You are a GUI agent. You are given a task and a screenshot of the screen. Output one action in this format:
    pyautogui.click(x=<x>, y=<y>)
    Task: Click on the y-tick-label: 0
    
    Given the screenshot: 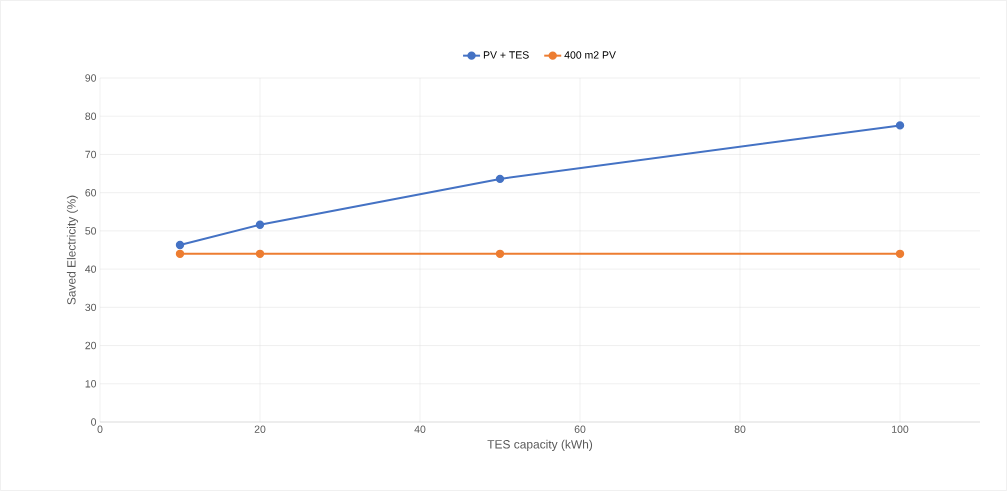 What is the action you would take?
    pyautogui.click(x=94, y=422)
    